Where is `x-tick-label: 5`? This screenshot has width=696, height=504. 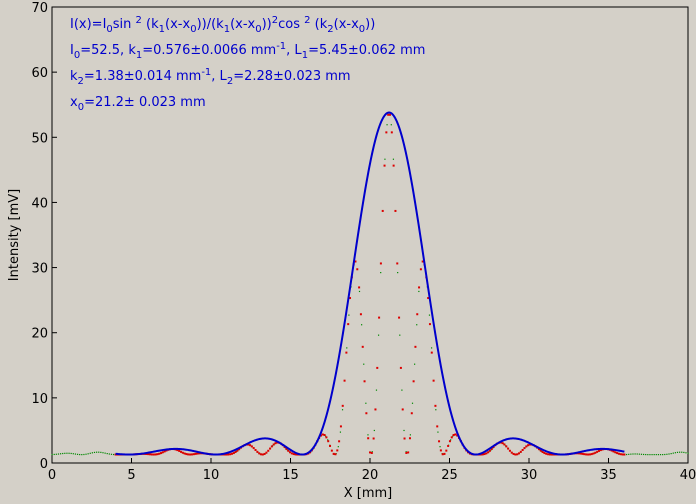
x-tick-label: 5 is located at coordinates (131, 475).